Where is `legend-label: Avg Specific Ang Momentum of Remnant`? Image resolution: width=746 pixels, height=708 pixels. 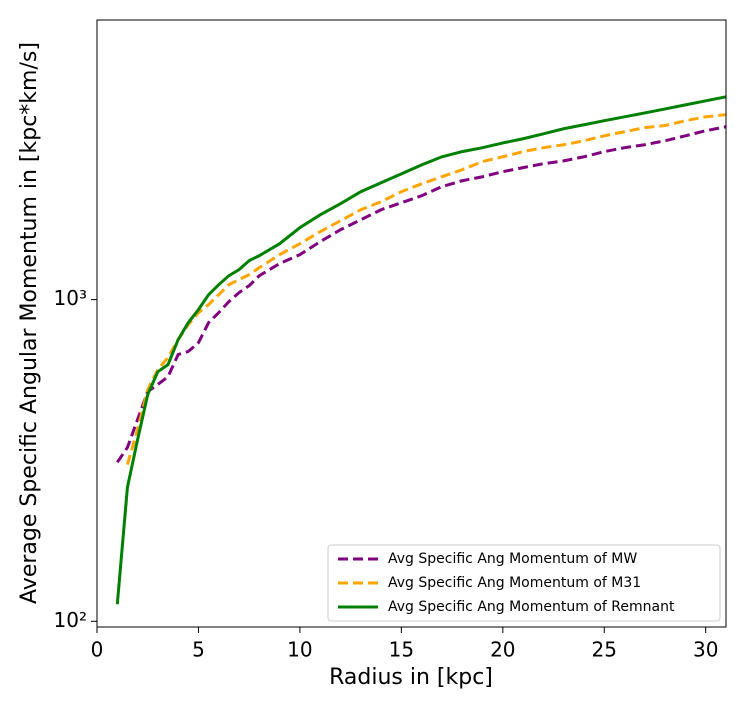
legend-label: Avg Specific Ang Momentum of Remnant is located at coordinates (531, 607).